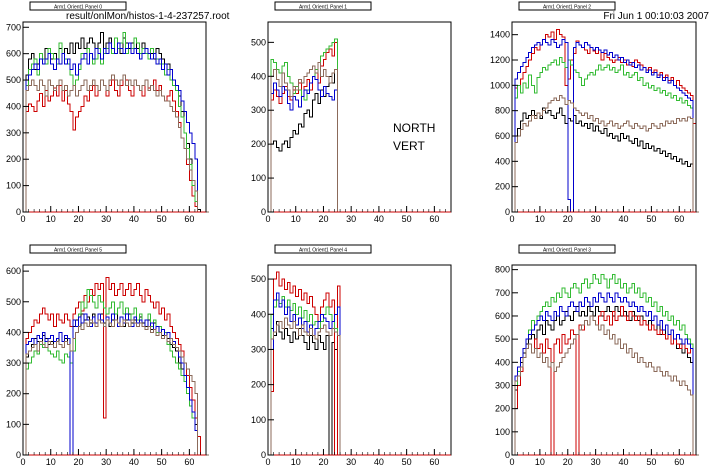 This screenshot has height=469, width=721. Describe the element at coordinates (567, 8) in the screenshot. I see `panel-title: Arm1 Orient1 Panel 2` at that location.